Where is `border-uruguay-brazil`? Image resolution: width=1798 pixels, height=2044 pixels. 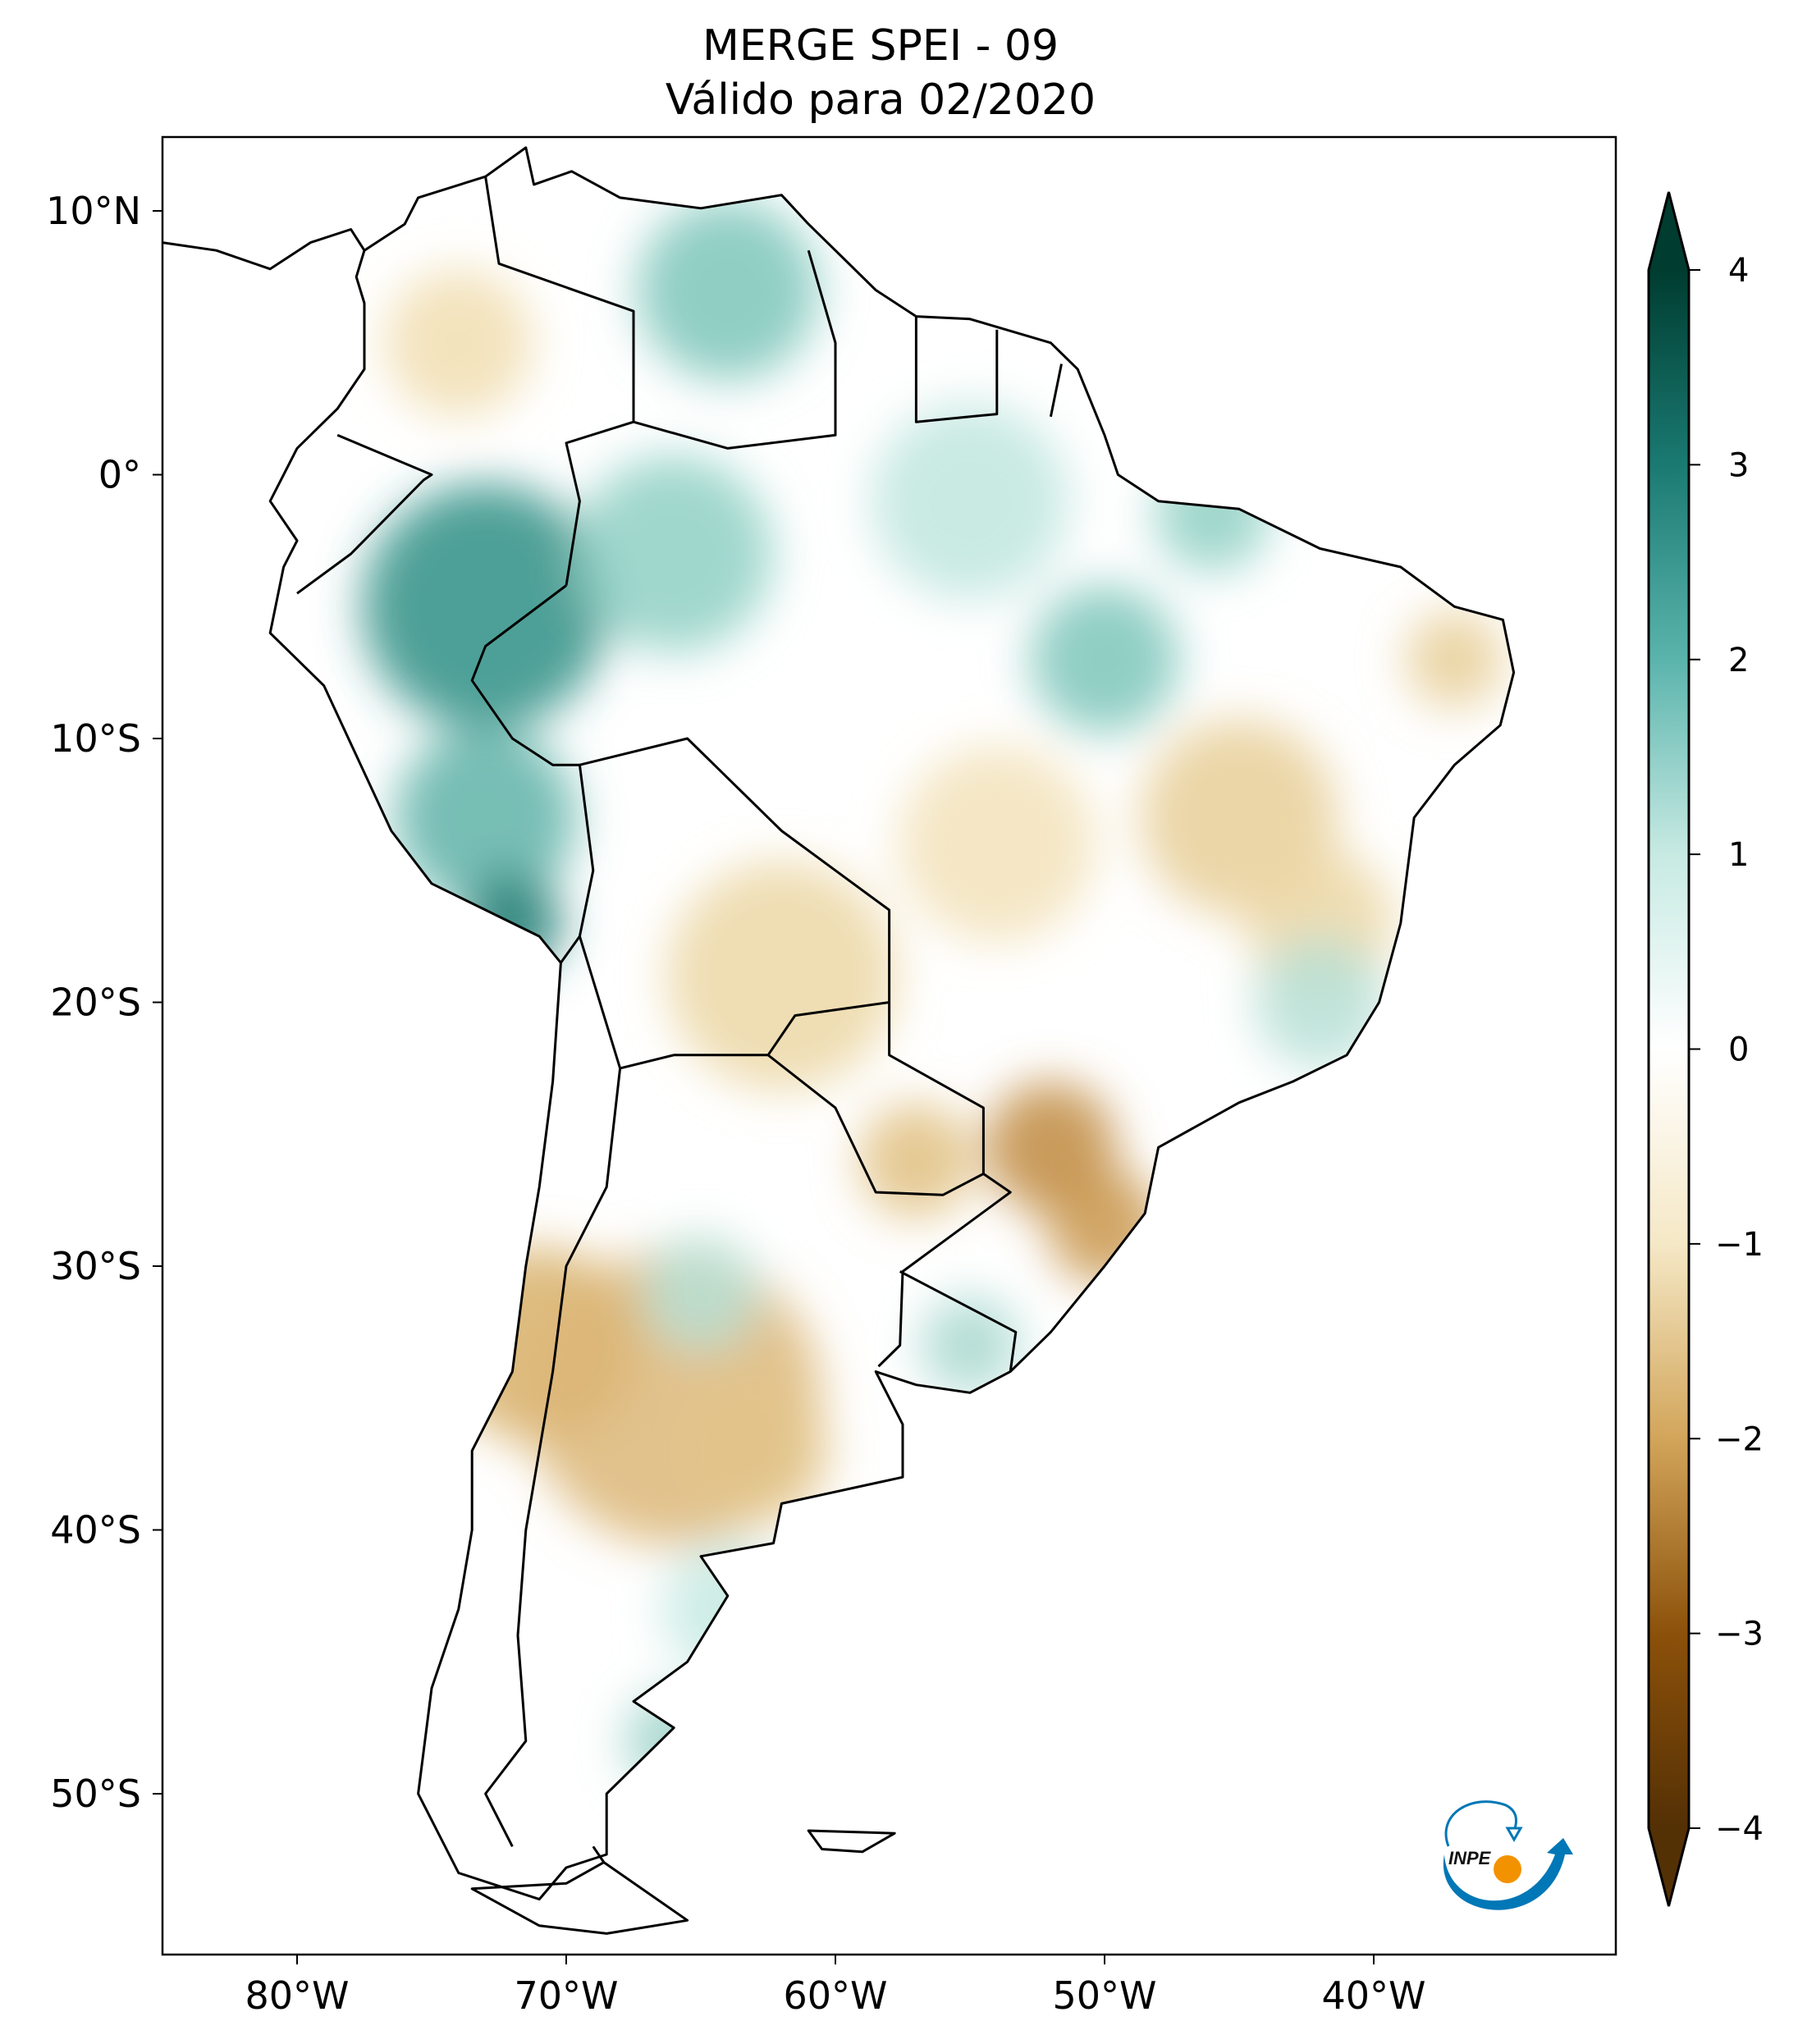
border-uruguay-brazil is located at coordinates (958, 1321).